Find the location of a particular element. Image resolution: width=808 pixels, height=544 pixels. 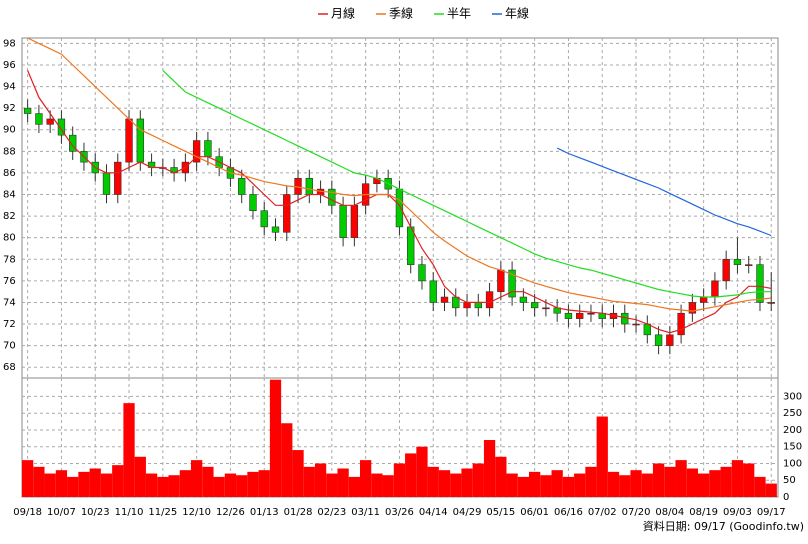

y-tick-label: 98 is located at coordinates (9, 43).